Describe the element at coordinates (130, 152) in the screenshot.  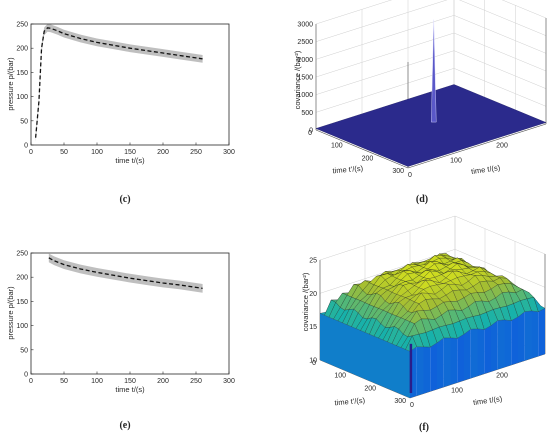
I see `xtick-label-c: 150` at that location.